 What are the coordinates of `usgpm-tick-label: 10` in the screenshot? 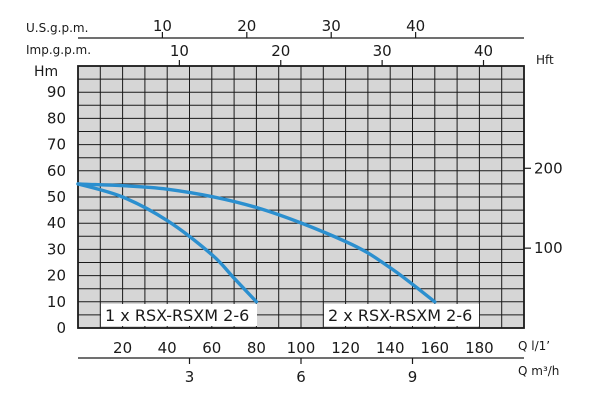 It's located at (162, 26).